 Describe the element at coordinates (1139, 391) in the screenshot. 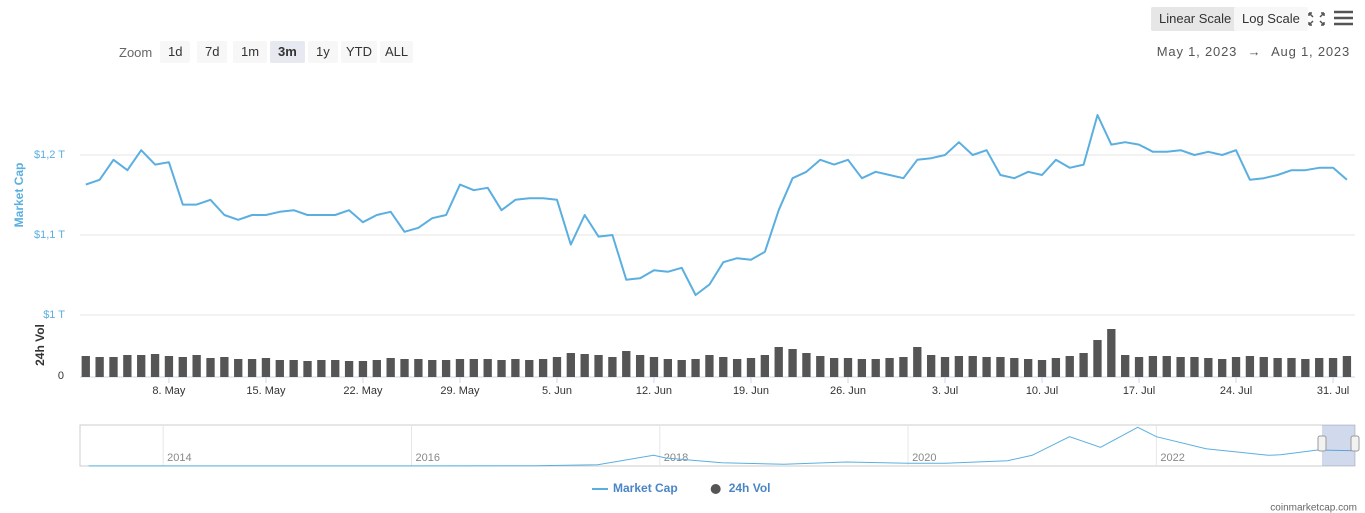

I see `x-tick-label: 17. Jul` at that location.